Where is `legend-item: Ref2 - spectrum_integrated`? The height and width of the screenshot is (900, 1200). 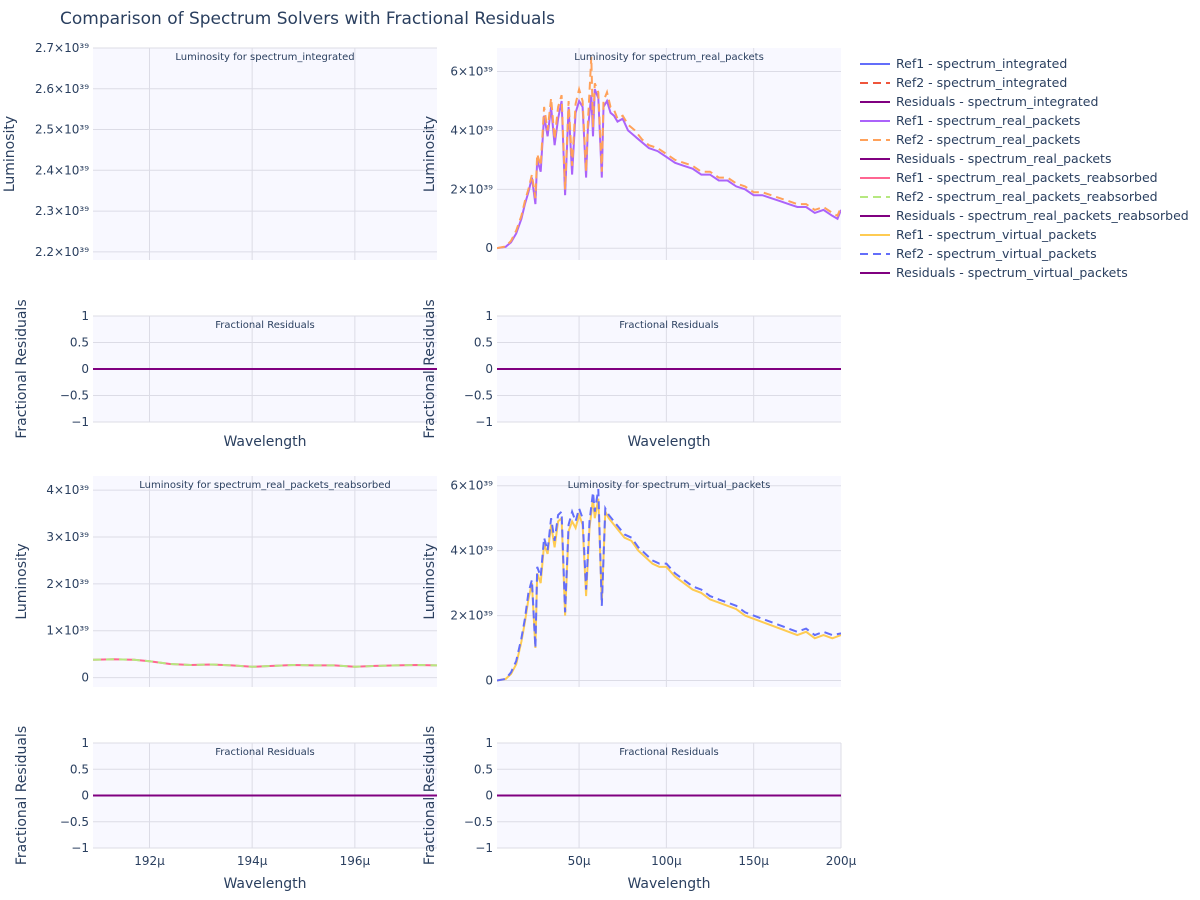 legend-item: Ref2 - spectrum_integrated is located at coordinates (1024, 82).